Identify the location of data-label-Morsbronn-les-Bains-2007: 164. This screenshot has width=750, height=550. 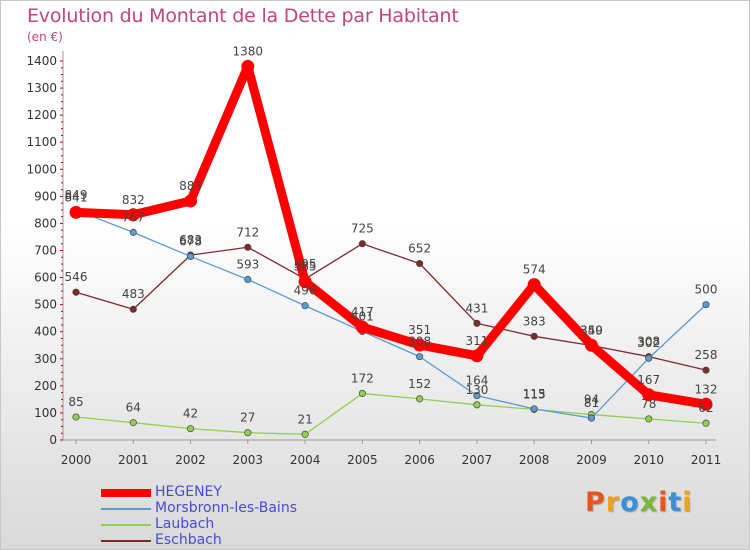
(476, 381).